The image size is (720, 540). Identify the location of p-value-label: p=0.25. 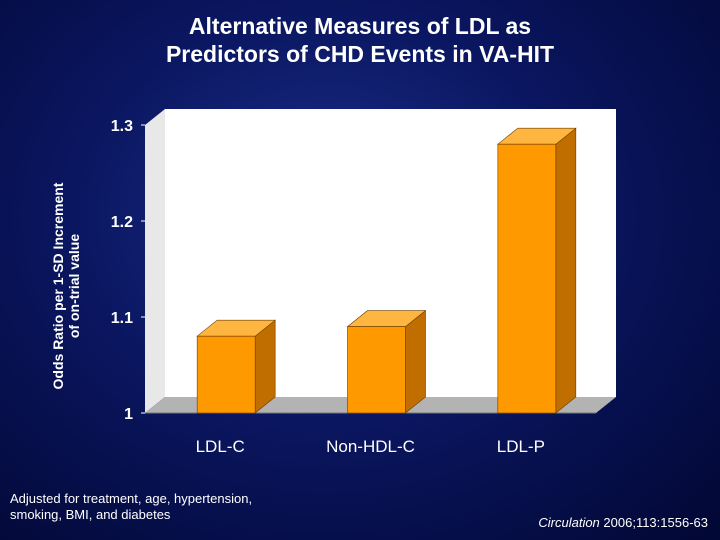
(238, 307).